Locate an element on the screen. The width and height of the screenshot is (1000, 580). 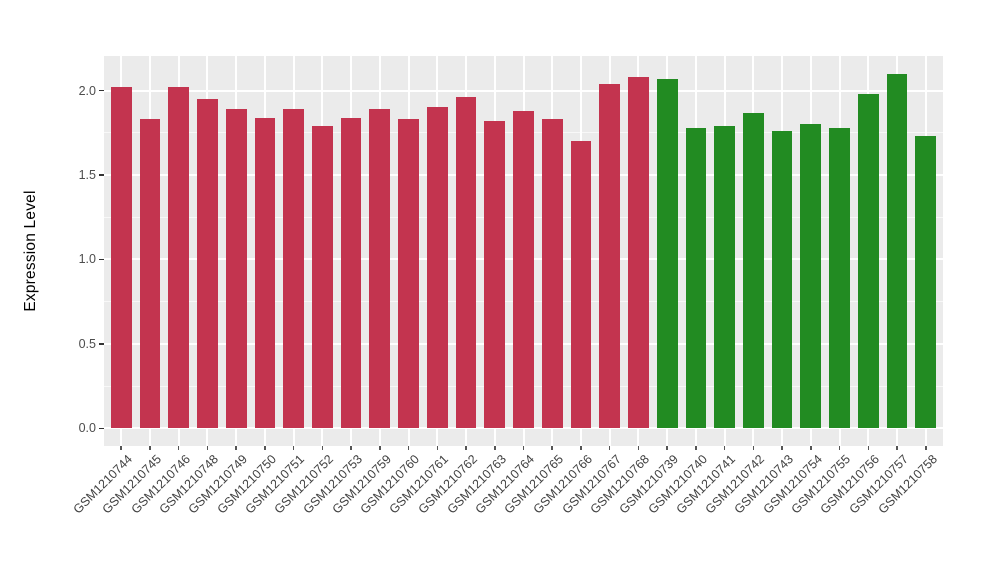
bar-GSM1210767 is located at coordinates (610, 256).